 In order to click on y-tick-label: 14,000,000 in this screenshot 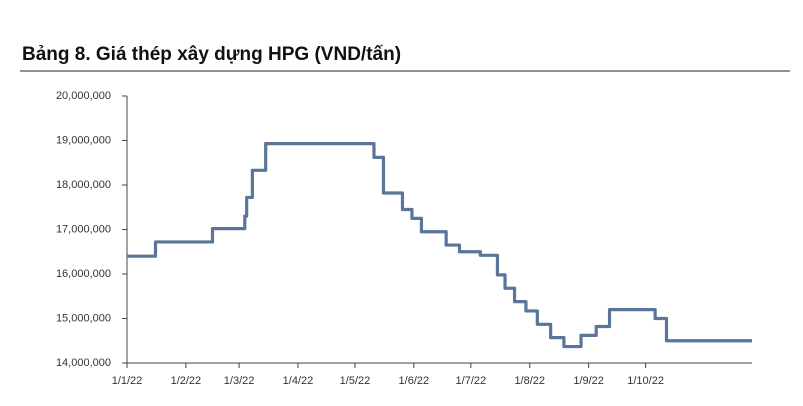, I will do `click(83, 363)`.